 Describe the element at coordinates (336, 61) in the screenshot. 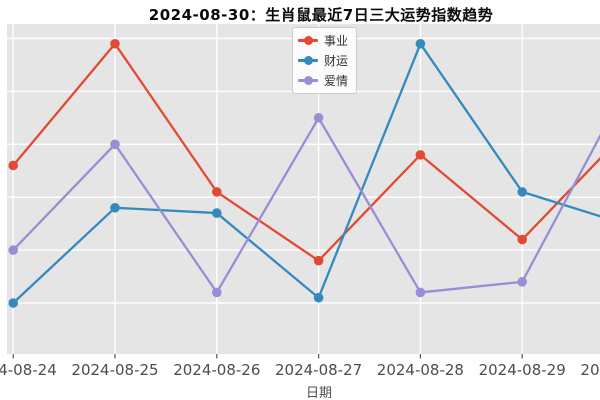

I see `legend-item-label: 财运` at that location.